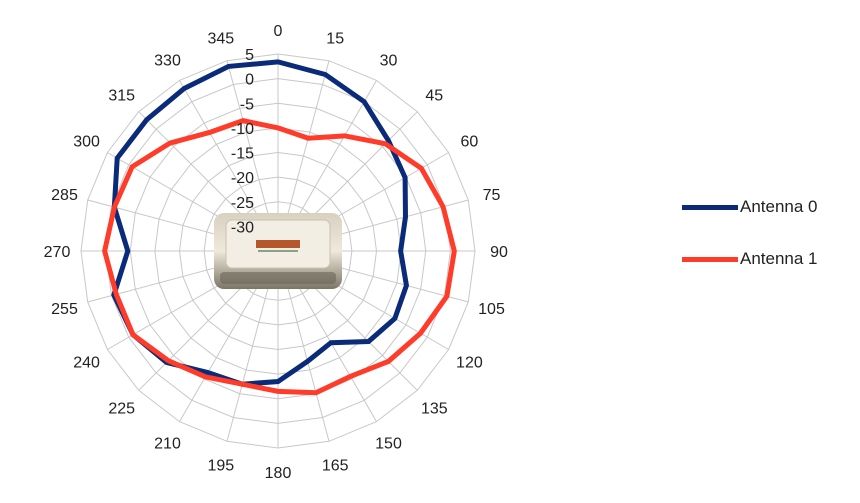 Image resolution: width=860 pixels, height=503 pixels. I want to click on radial-tick-label: -5, so click(247, 104).